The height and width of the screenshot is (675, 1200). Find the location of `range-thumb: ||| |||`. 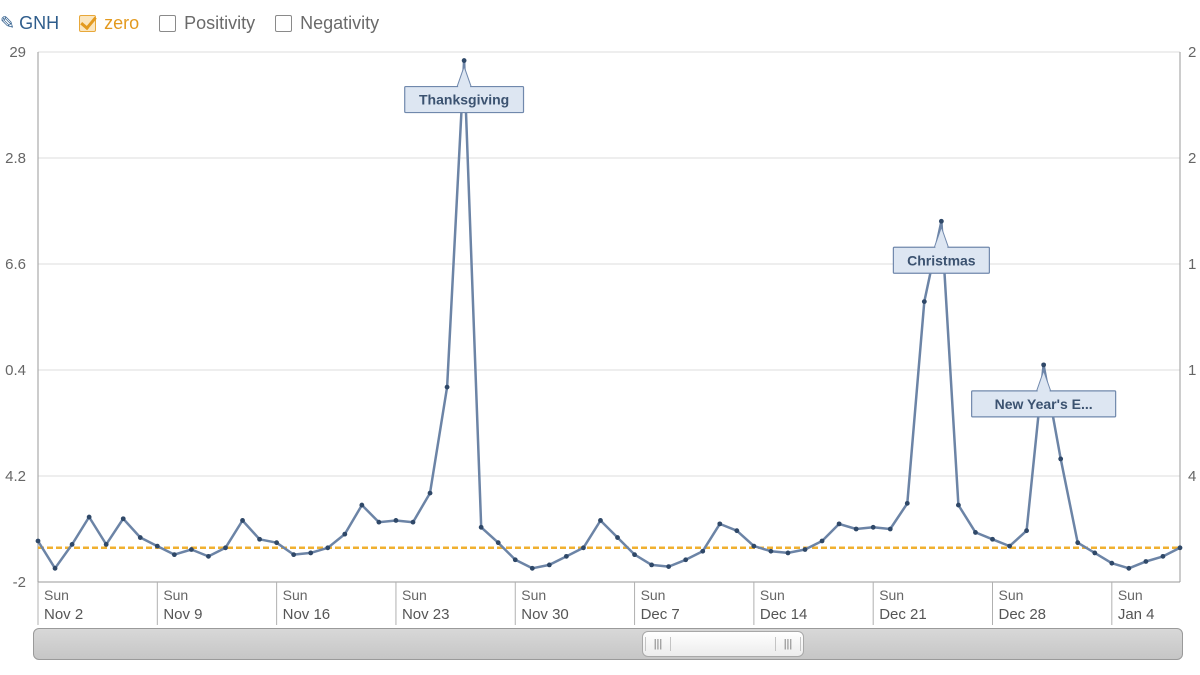

range-thumb: ||| ||| is located at coordinates (723, 644).